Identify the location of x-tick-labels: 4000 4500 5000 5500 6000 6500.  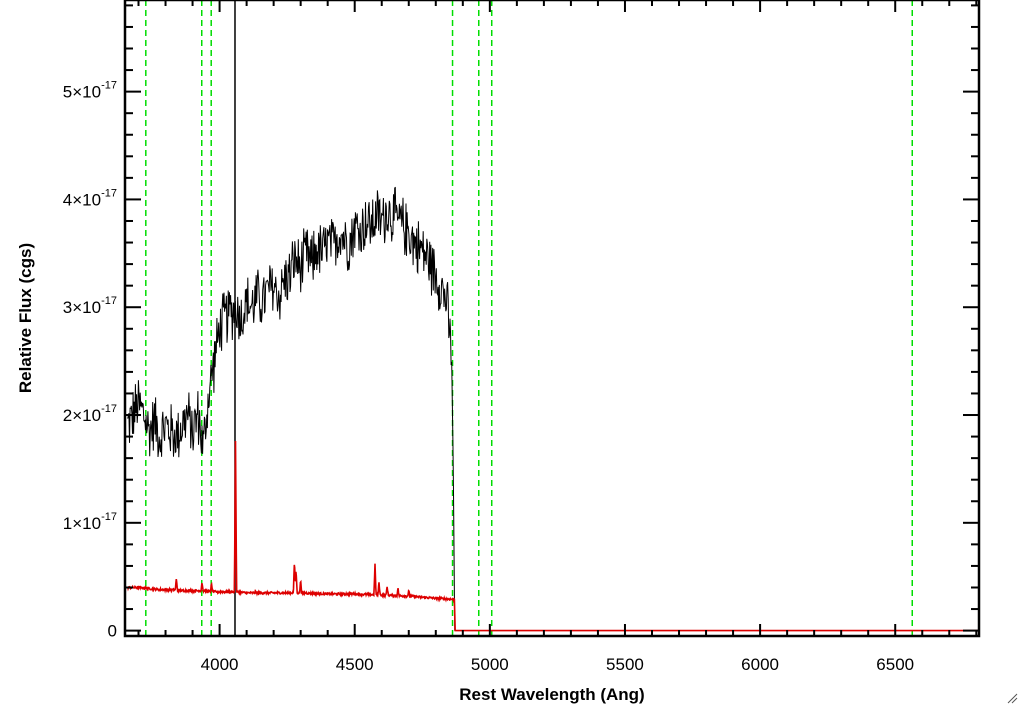
(557, 664).